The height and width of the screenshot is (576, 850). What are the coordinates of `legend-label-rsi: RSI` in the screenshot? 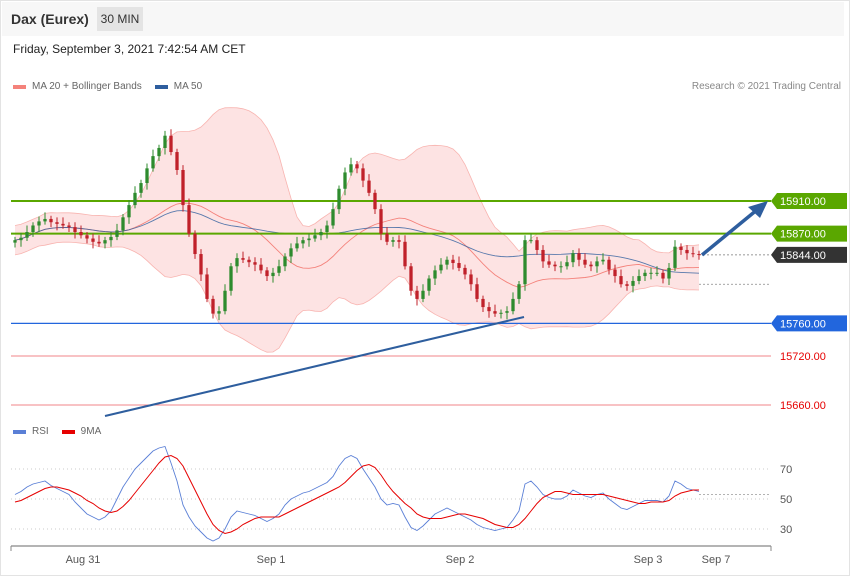 It's located at (40, 431).